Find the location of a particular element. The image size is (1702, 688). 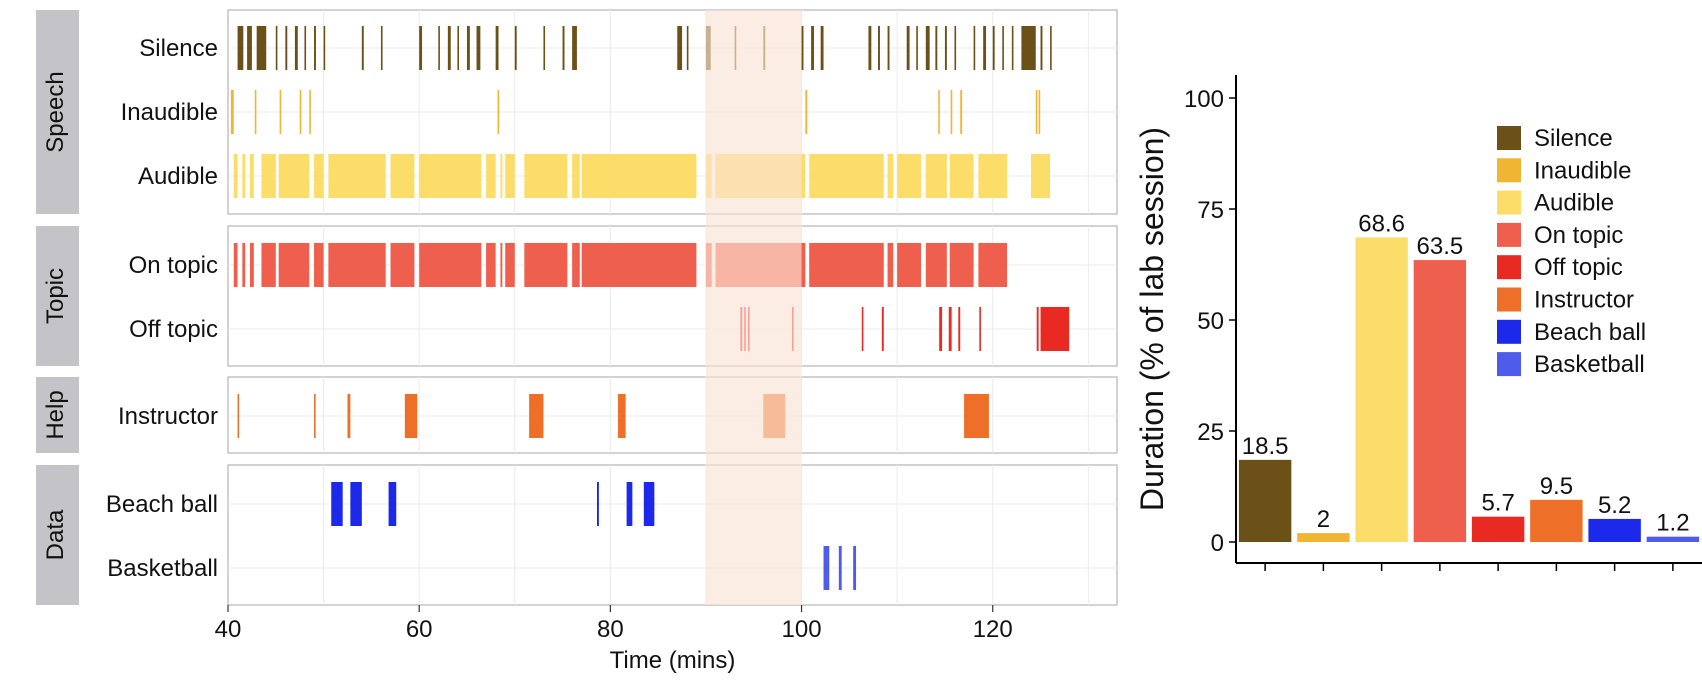

legend-key-silence is located at coordinates (1509, 138).